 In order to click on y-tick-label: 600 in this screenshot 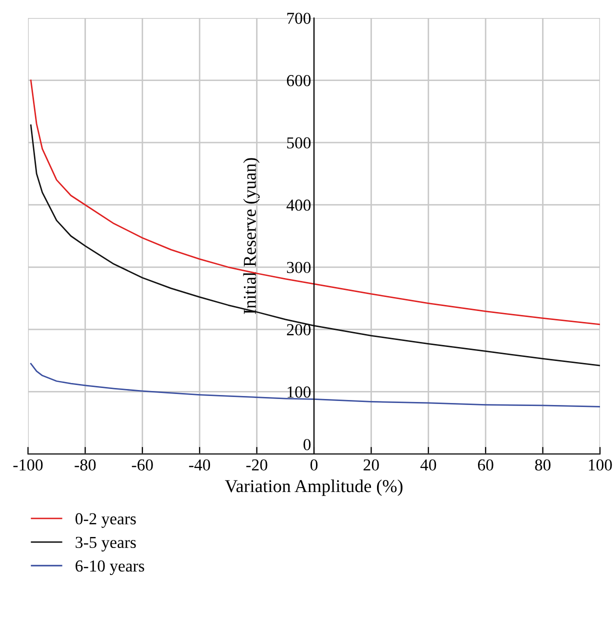, I will do `click(298, 80)`.